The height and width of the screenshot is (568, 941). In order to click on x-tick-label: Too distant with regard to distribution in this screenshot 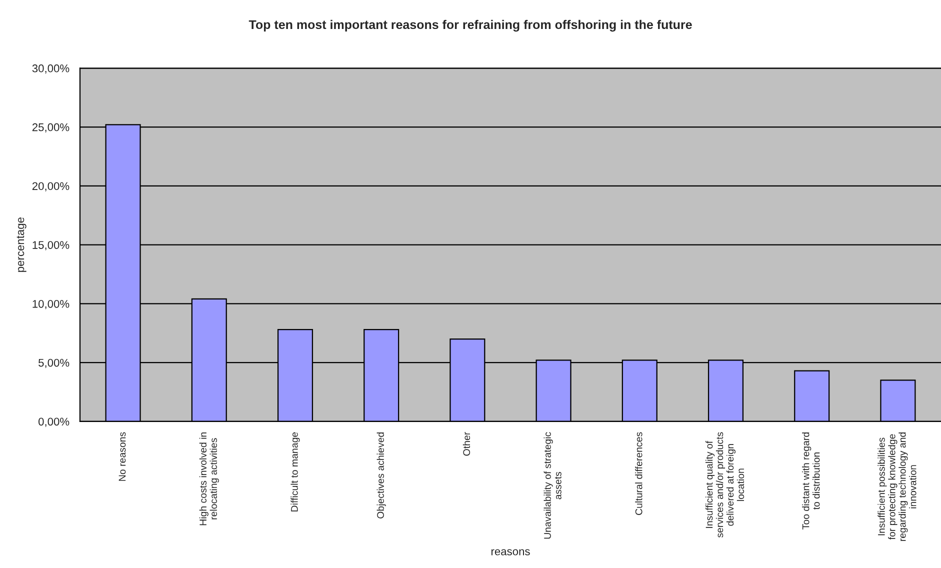, I will do `click(811, 481)`.